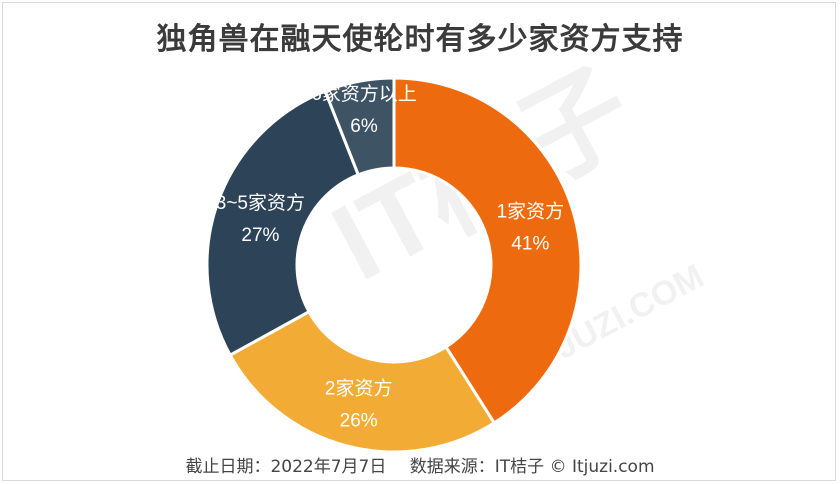  Describe the element at coordinates (260, 235) in the screenshot. I see `slice-value-label: 27%` at that location.